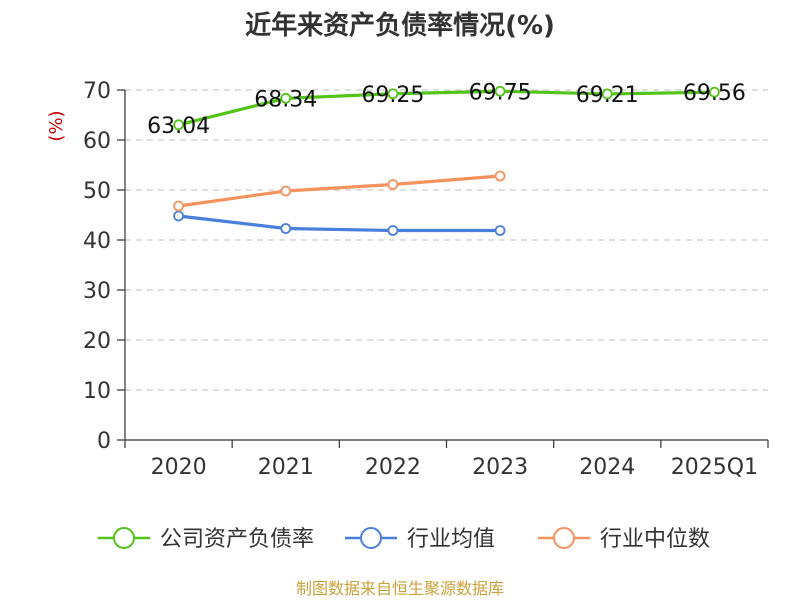 This screenshot has height=600, width=800. Describe the element at coordinates (404, 539) in the screenshot. I see `legend: 公司资产负债率 行业均值 行业中位数` at that location.